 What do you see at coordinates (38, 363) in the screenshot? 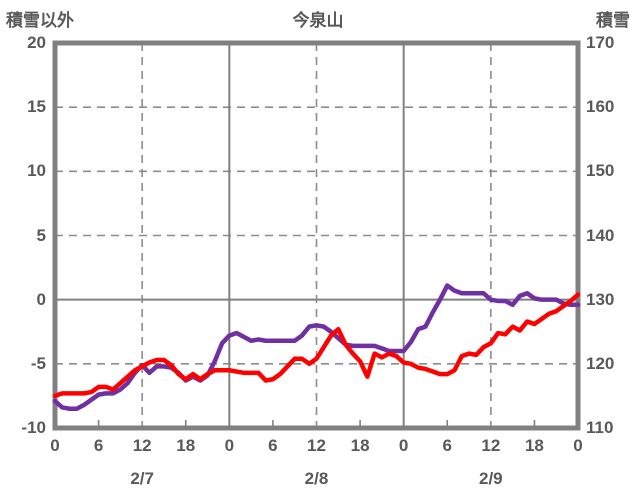
I see `y-axis-tick-label-left: -5` at bounding box center [38, 363].